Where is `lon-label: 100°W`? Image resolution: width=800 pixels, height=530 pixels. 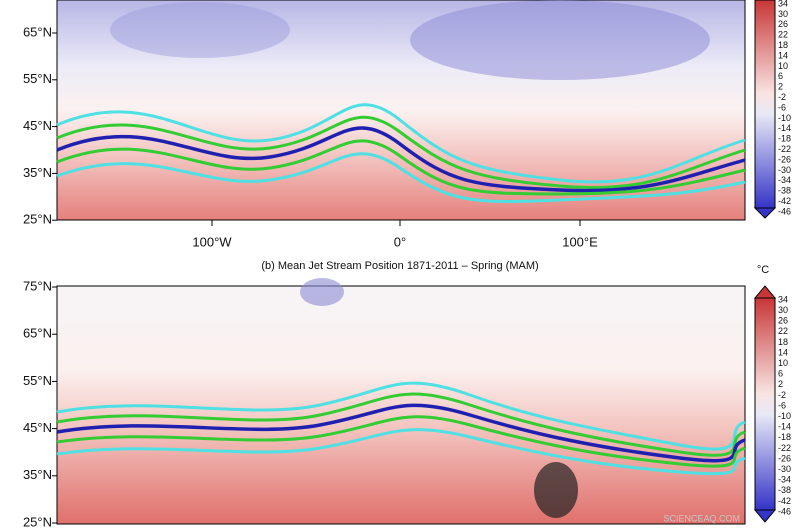 lon-label: 100°W is located at coordinates (212, 241).